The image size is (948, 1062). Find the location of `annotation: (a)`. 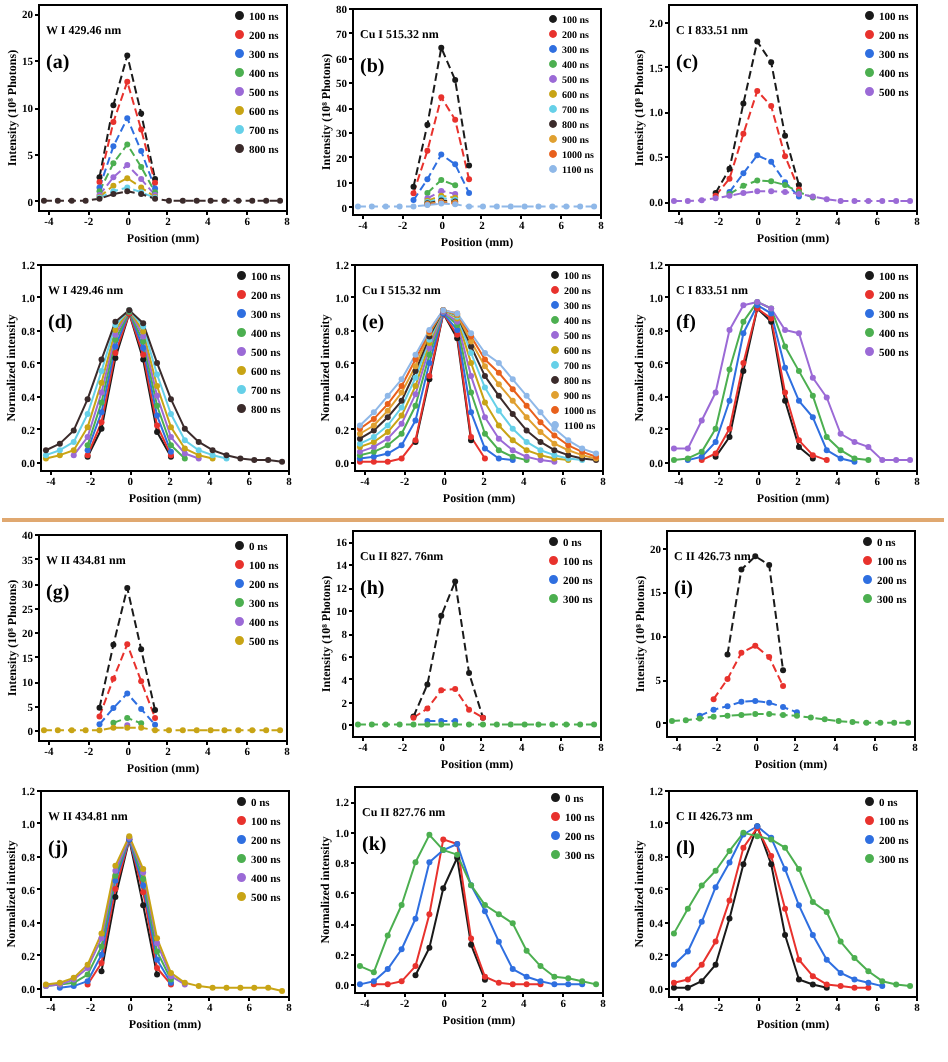

annotation: (a) is located at coordinates (58, 63).